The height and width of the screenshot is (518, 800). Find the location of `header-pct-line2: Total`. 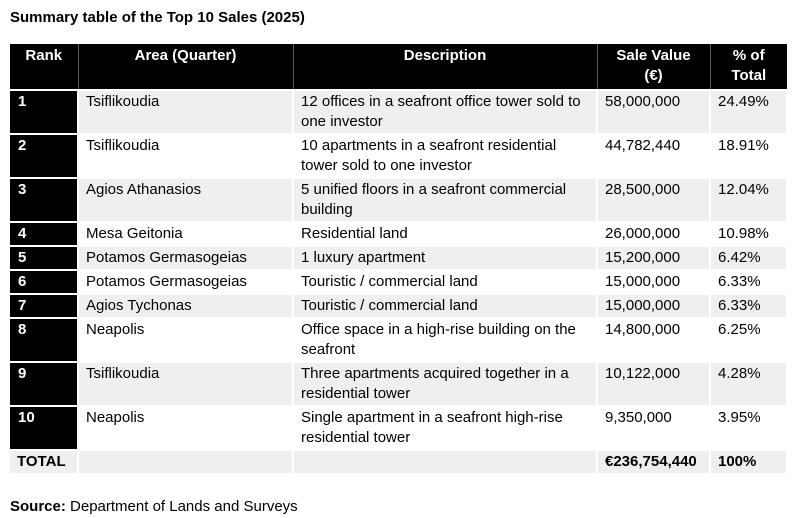

header-pct-line2: Total is located at coordinates (749, 75).